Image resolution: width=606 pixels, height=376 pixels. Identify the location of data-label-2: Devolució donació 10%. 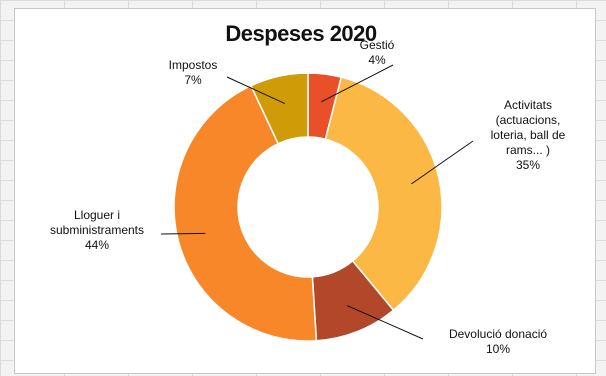
(498, 341).